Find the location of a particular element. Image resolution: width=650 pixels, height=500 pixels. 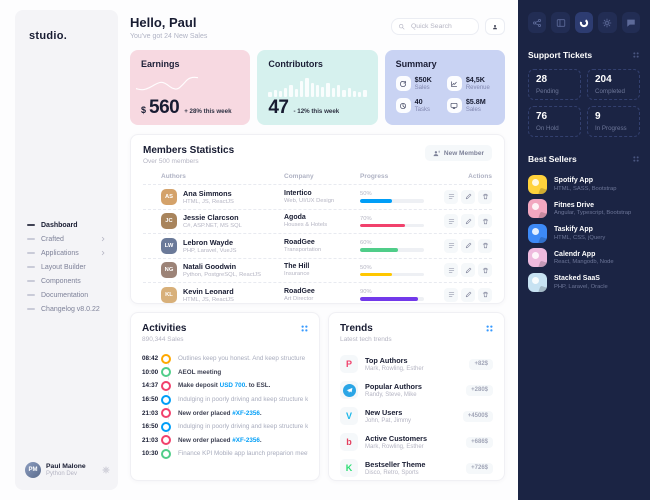

support-tickets-head: Support Tickets is located at coordinates (584, 55).